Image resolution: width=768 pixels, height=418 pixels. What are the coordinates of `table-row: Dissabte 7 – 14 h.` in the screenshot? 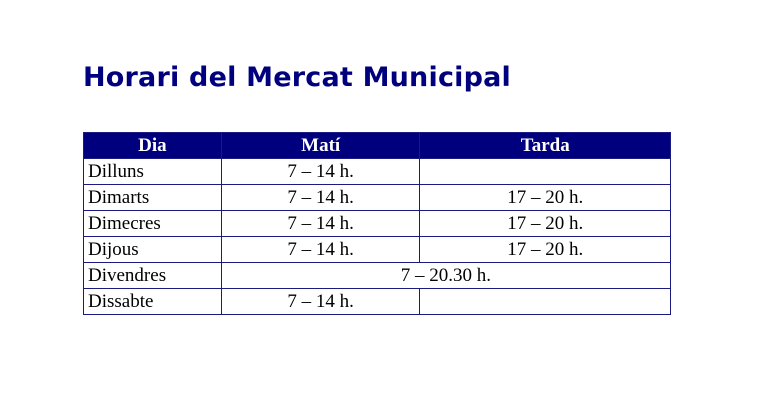 It's located at (377, 301).